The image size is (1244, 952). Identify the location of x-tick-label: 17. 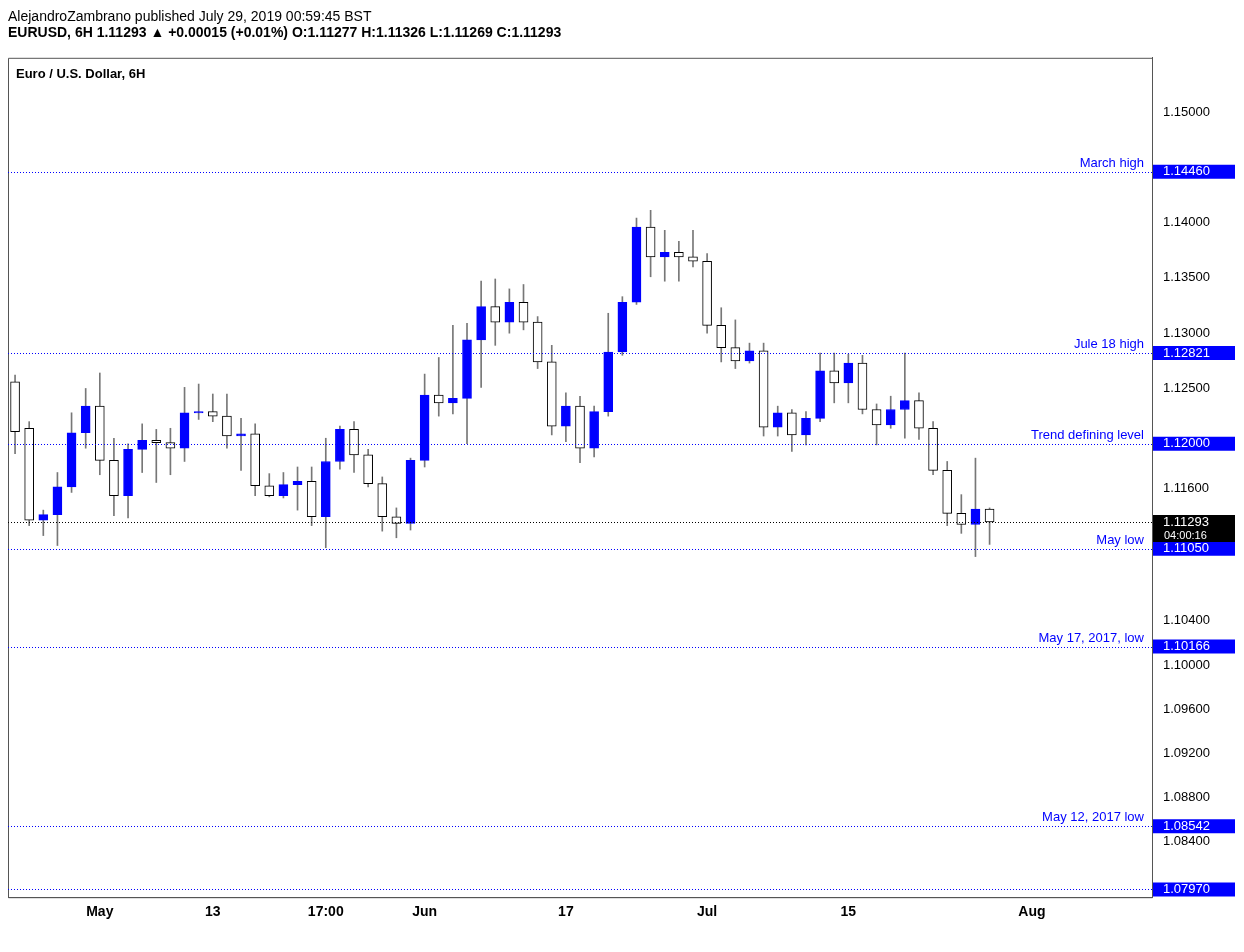
(566, 911).